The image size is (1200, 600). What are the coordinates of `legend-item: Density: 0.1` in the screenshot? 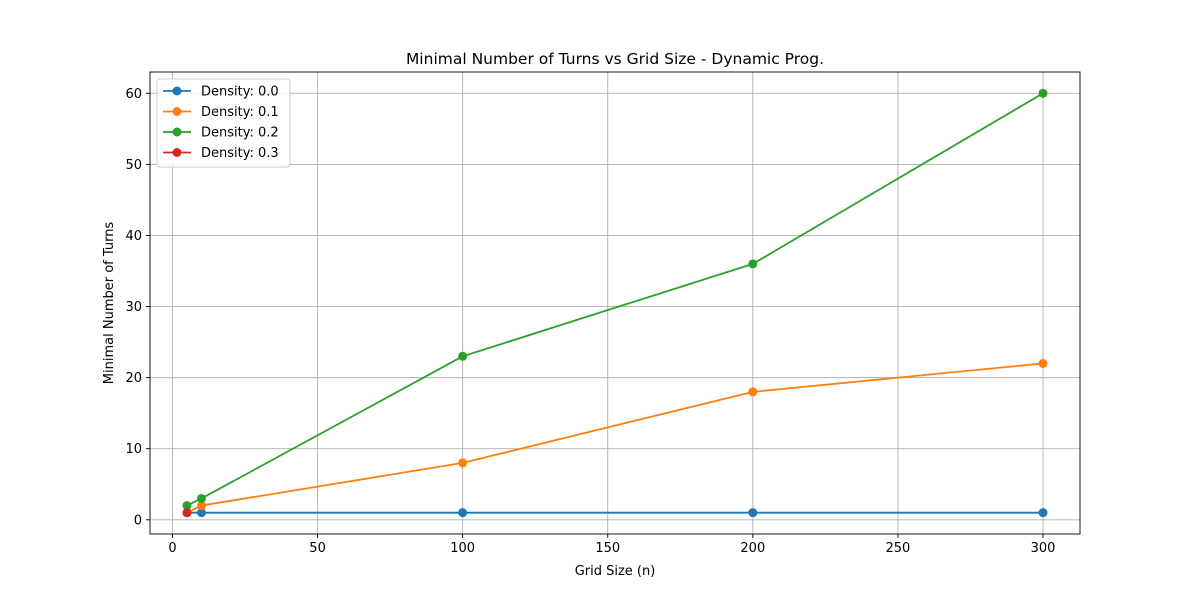 It's located at (221, 112).